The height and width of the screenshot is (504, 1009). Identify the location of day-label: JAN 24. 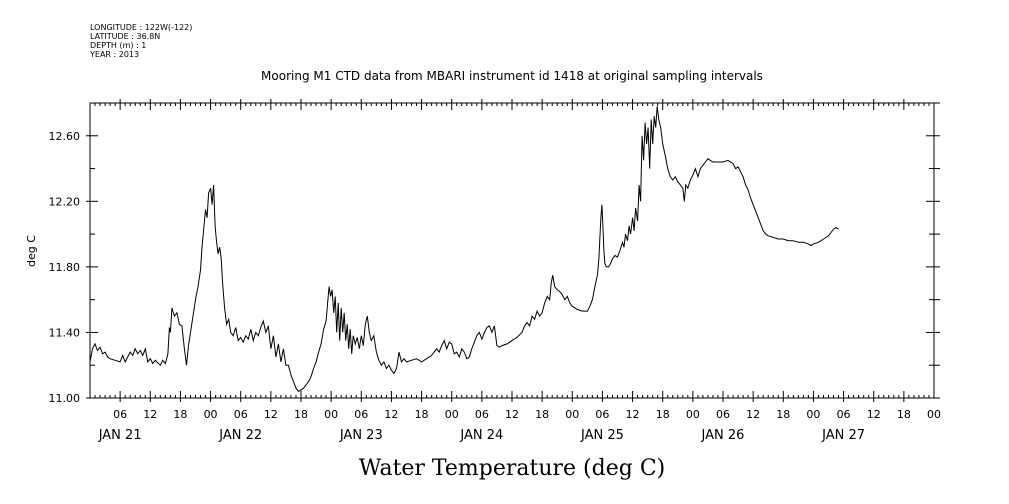
(481, 435).